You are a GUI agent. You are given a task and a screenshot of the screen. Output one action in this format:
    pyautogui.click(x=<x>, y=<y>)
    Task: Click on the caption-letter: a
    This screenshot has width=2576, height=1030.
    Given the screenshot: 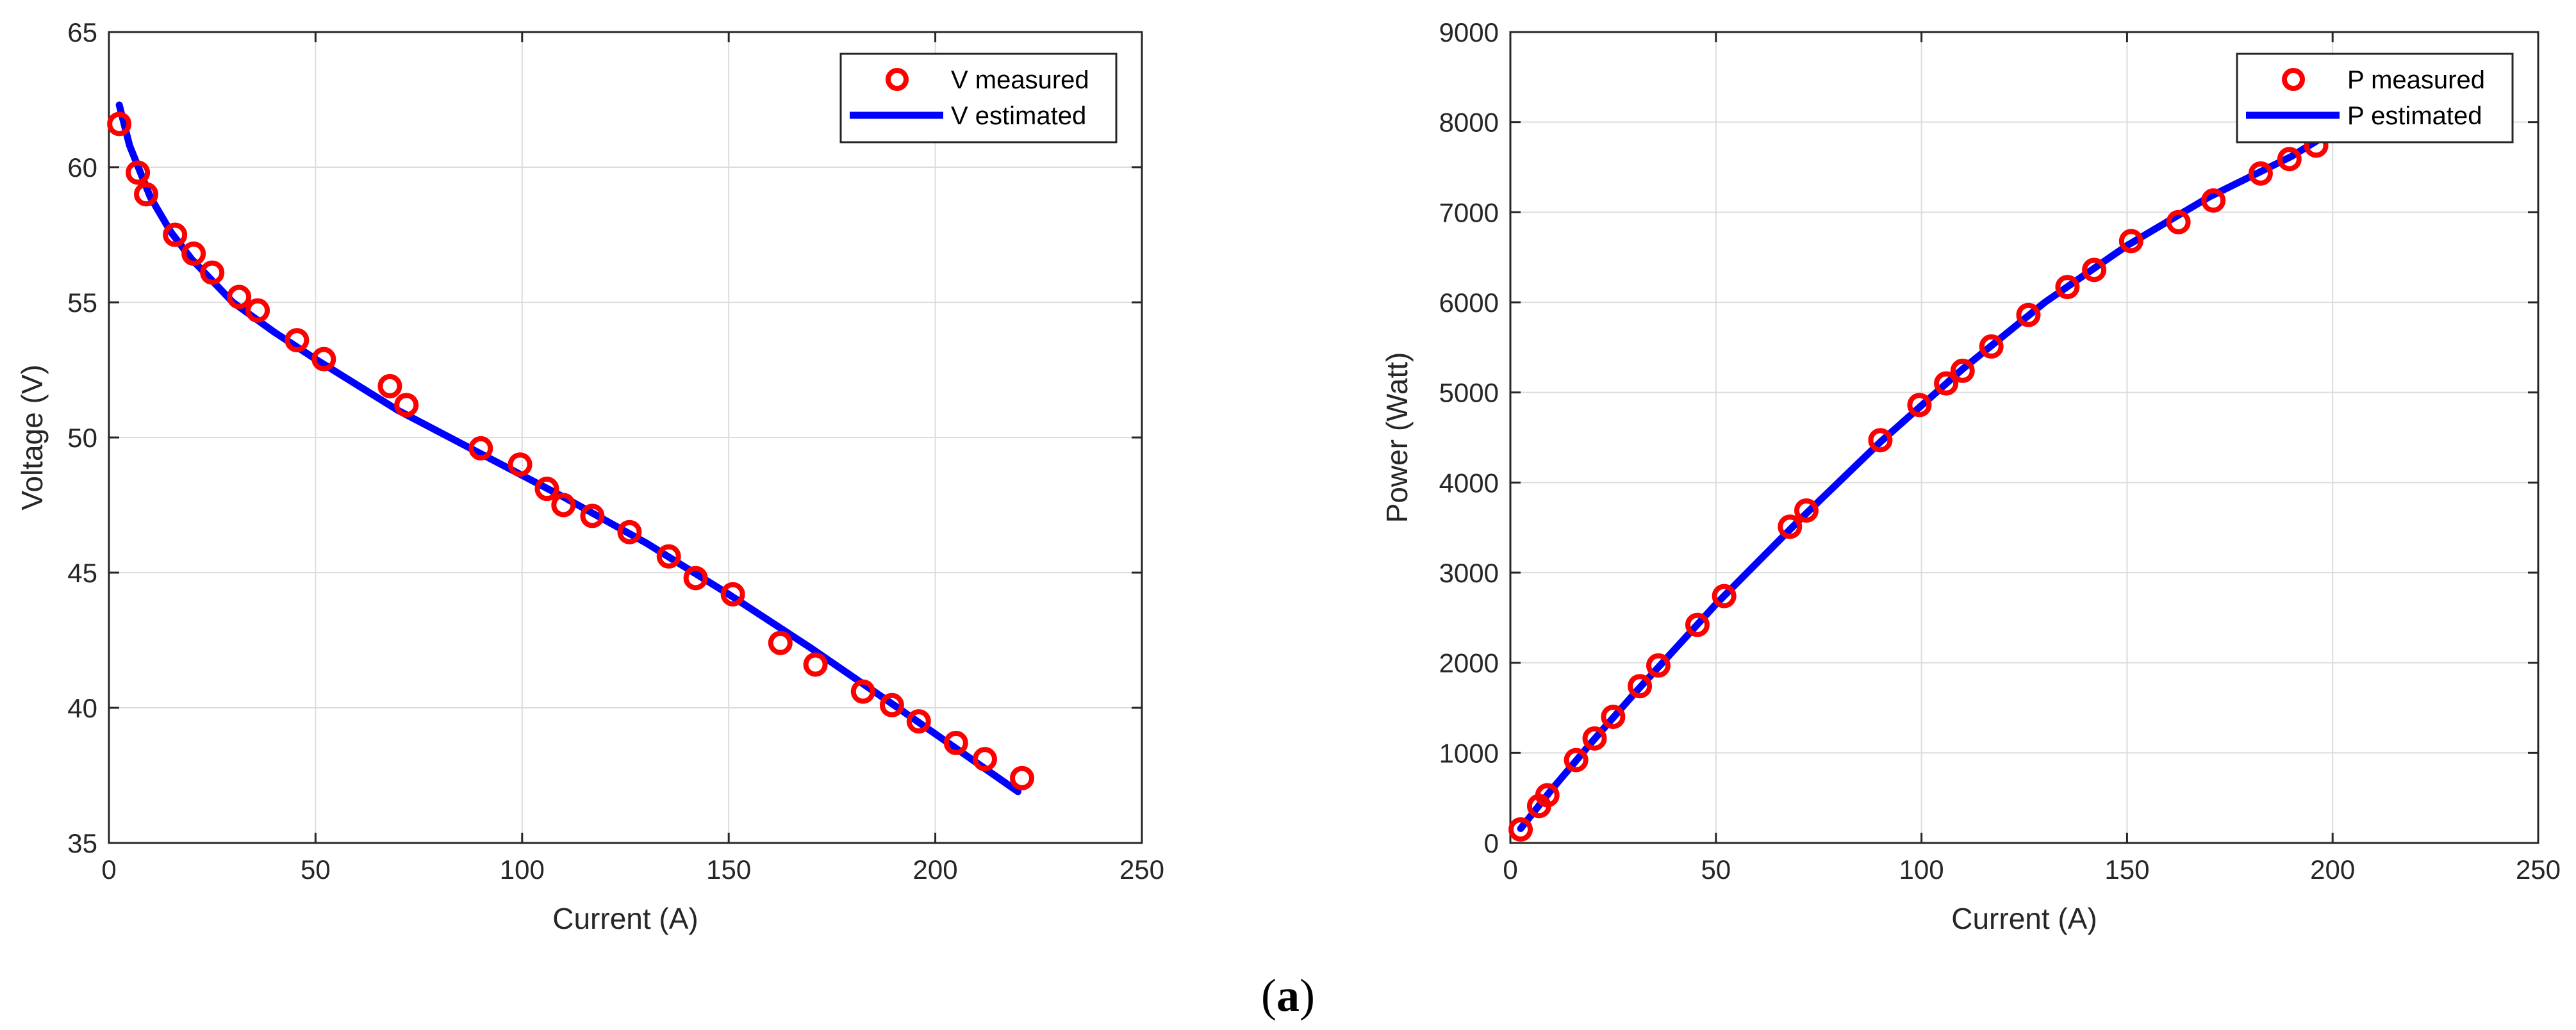 What is the action you would take?
    pyautogui.click(x=1288, y=996)
    